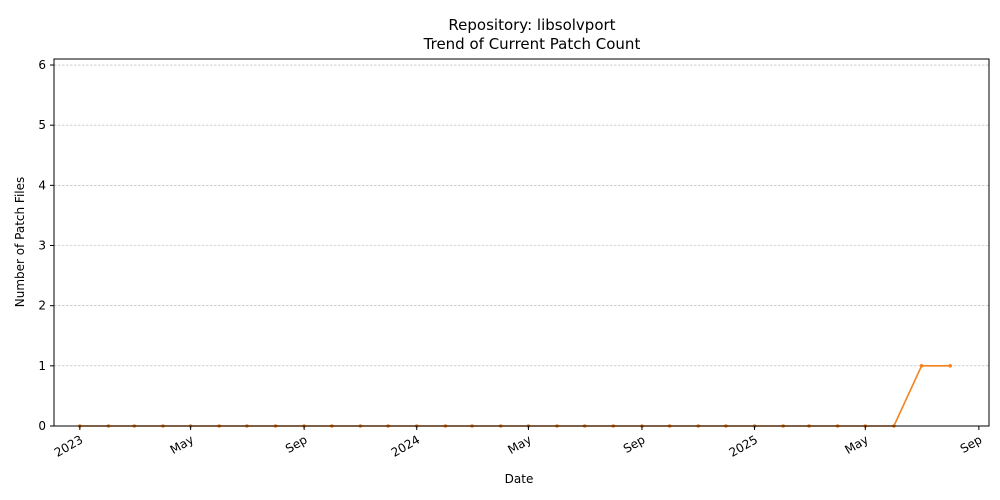  I want to click on data-series, so click(515, 396).